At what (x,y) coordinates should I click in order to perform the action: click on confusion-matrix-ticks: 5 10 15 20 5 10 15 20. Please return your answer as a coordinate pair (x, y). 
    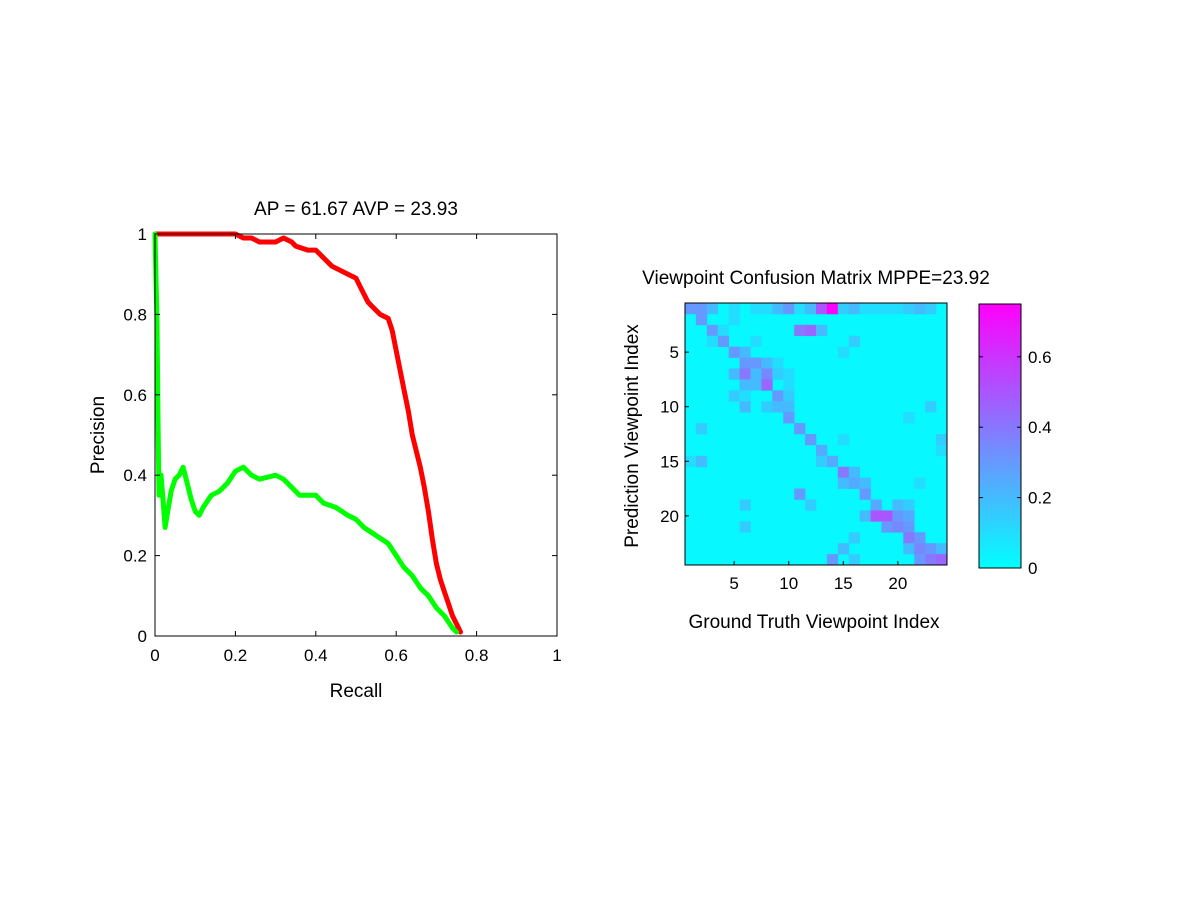
    Looking at the image, I should click on (783, 468).